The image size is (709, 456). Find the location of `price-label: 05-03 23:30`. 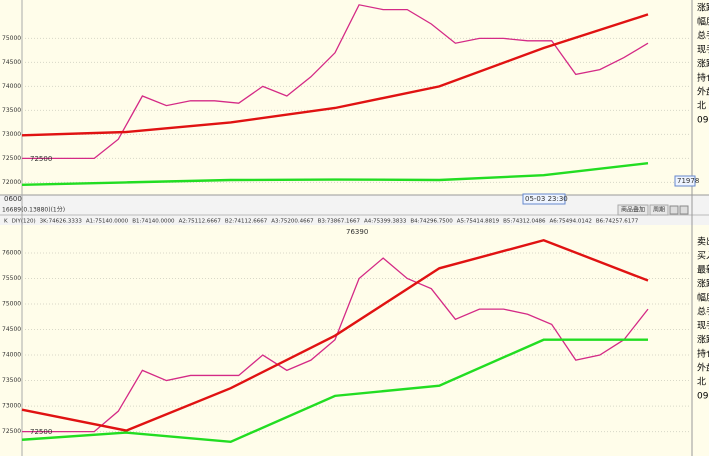

price-label: 05-03 23:30 is located at coordinates (546, 199).